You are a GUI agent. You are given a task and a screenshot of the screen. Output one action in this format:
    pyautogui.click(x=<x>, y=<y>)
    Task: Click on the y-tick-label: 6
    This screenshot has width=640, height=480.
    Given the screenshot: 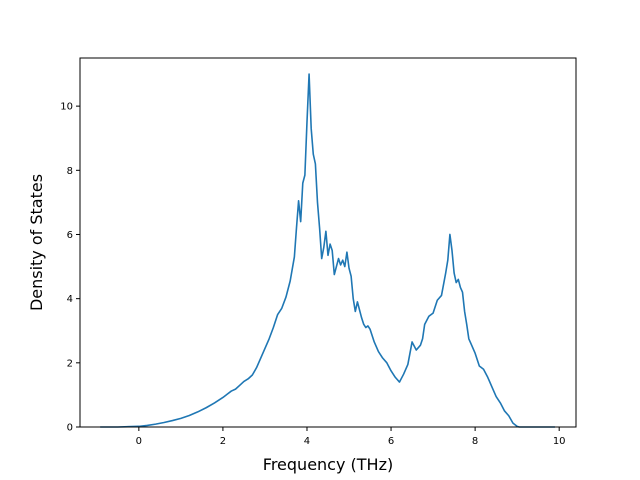 What is the action you would take?
    pyautogui.click(x=70, y=235)
    